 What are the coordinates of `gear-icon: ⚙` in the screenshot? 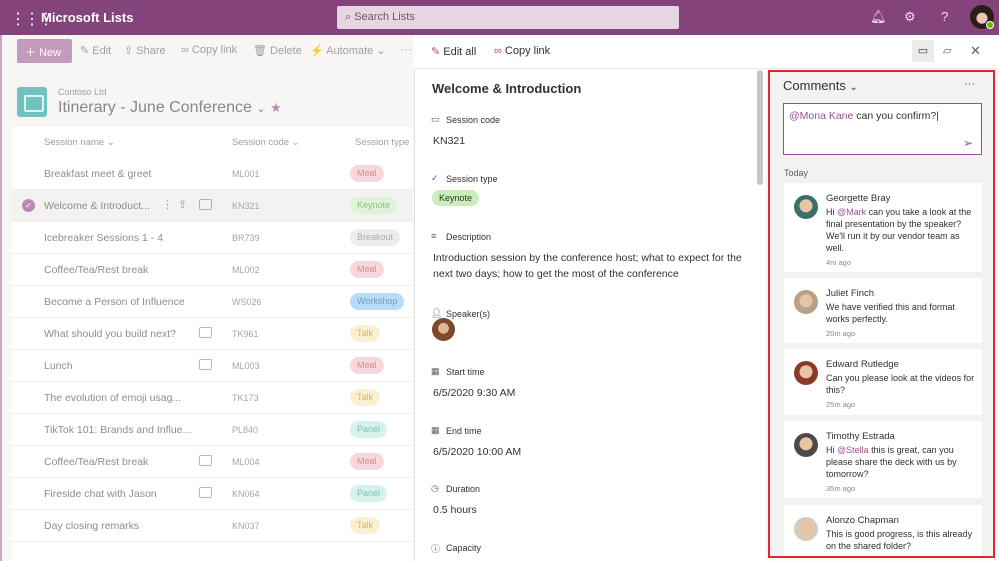 It's located at (910, 16).